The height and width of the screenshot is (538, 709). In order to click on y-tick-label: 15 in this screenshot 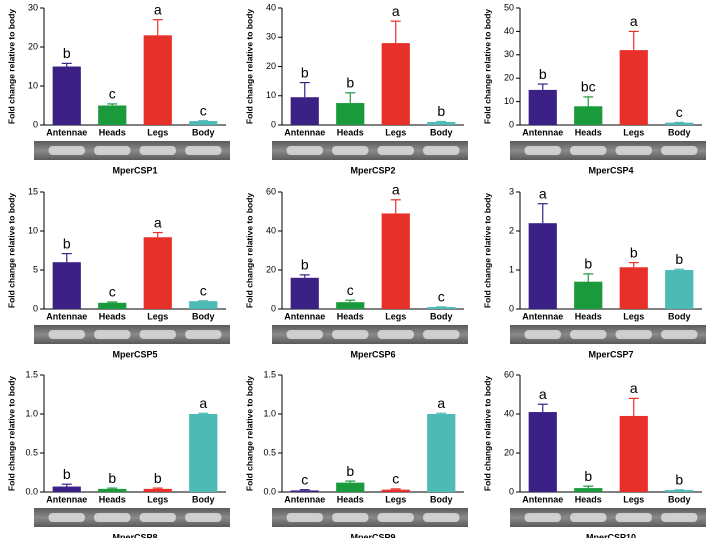, I will do `click(33, 191)`.